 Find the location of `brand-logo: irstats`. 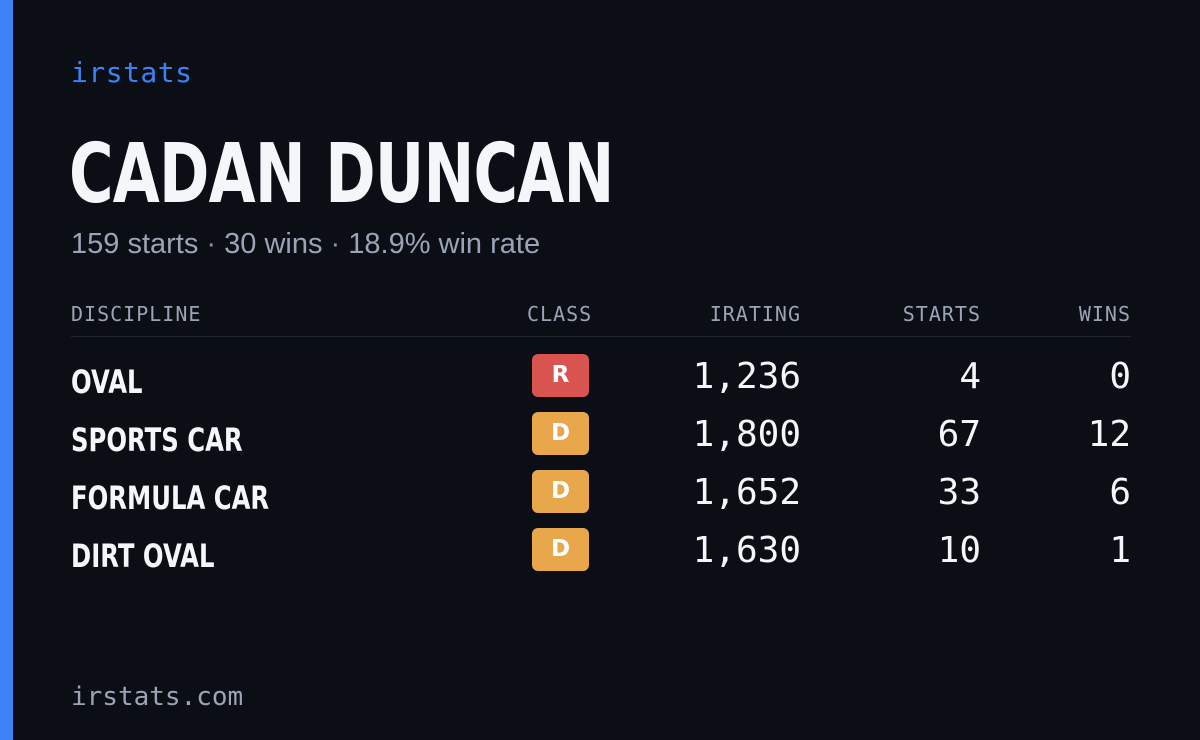

brand-logo: irstats is located at coordinates (132, 72).